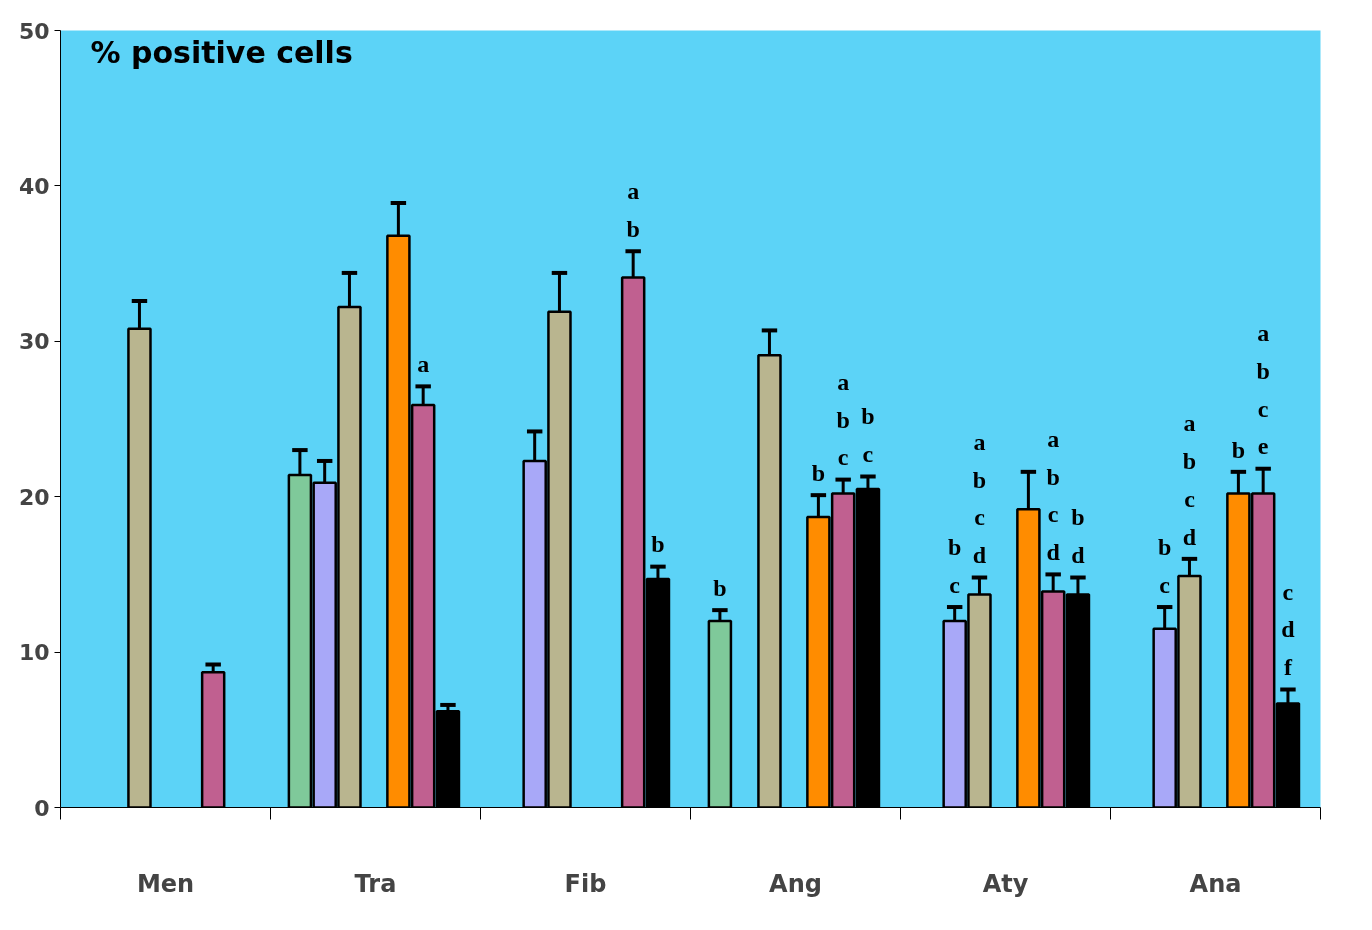 Image resolution: width=1372 pixels, height=930 pixels. Describe the element at coordinates (34, 186) in the screenshot. I see `y-tick-label: 40` at that location.